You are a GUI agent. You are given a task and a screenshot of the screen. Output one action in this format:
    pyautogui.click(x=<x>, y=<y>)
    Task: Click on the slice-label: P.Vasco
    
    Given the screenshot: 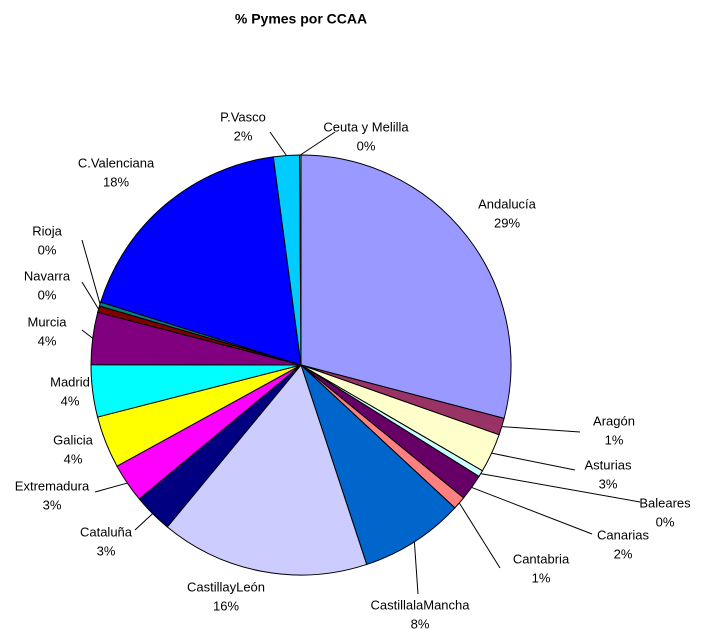 What is the action you would take?
    pyautogui.click(x=243, y=116)
    